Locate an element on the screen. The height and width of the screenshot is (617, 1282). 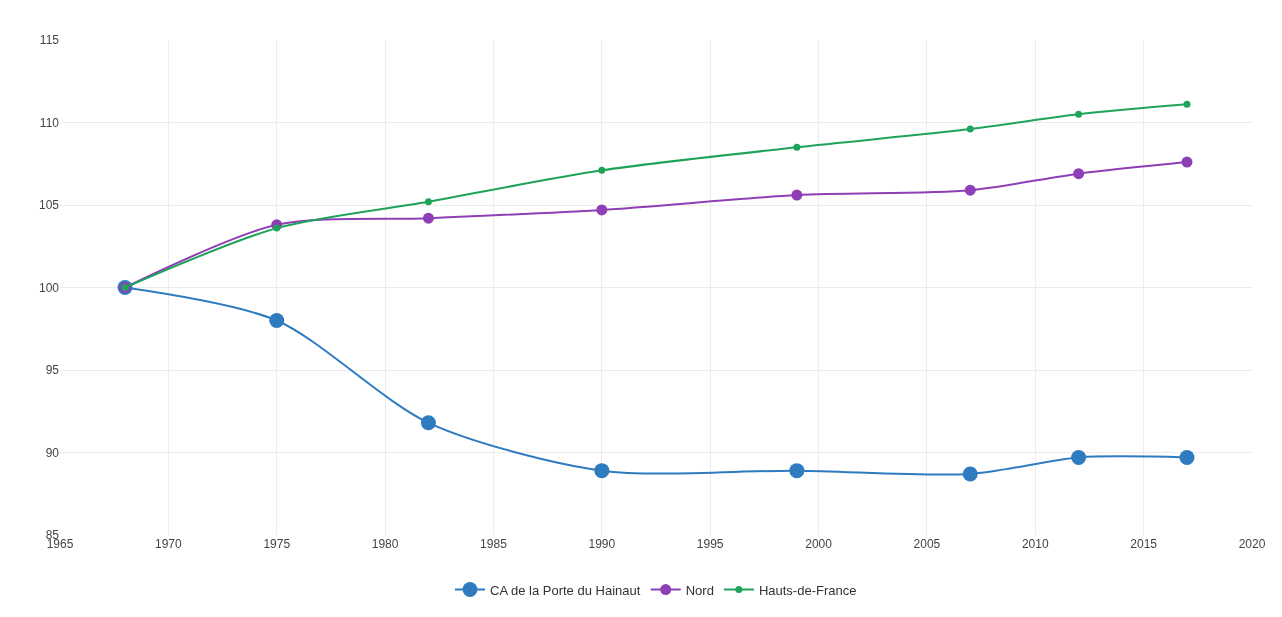
x-tick-label: 2015 is located at coordinates (1144, 544).